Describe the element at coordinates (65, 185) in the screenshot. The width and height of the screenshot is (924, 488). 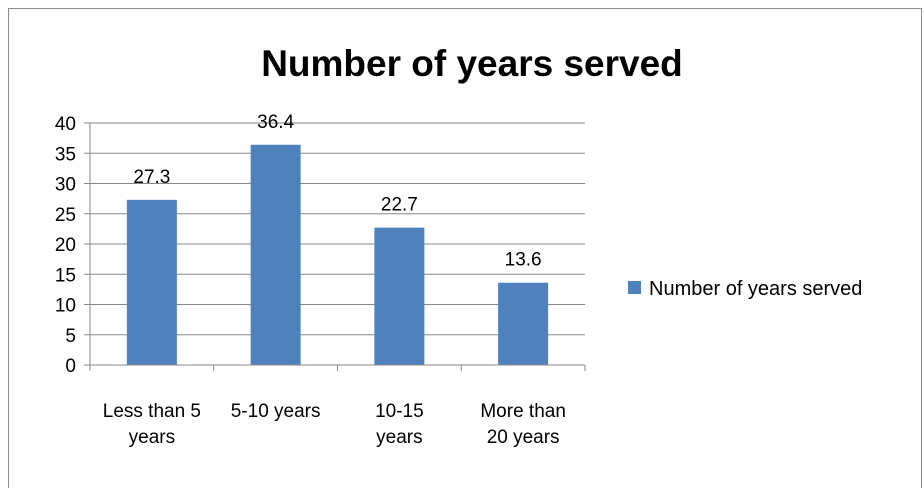
I see `y-tick-label: 30` at that location.